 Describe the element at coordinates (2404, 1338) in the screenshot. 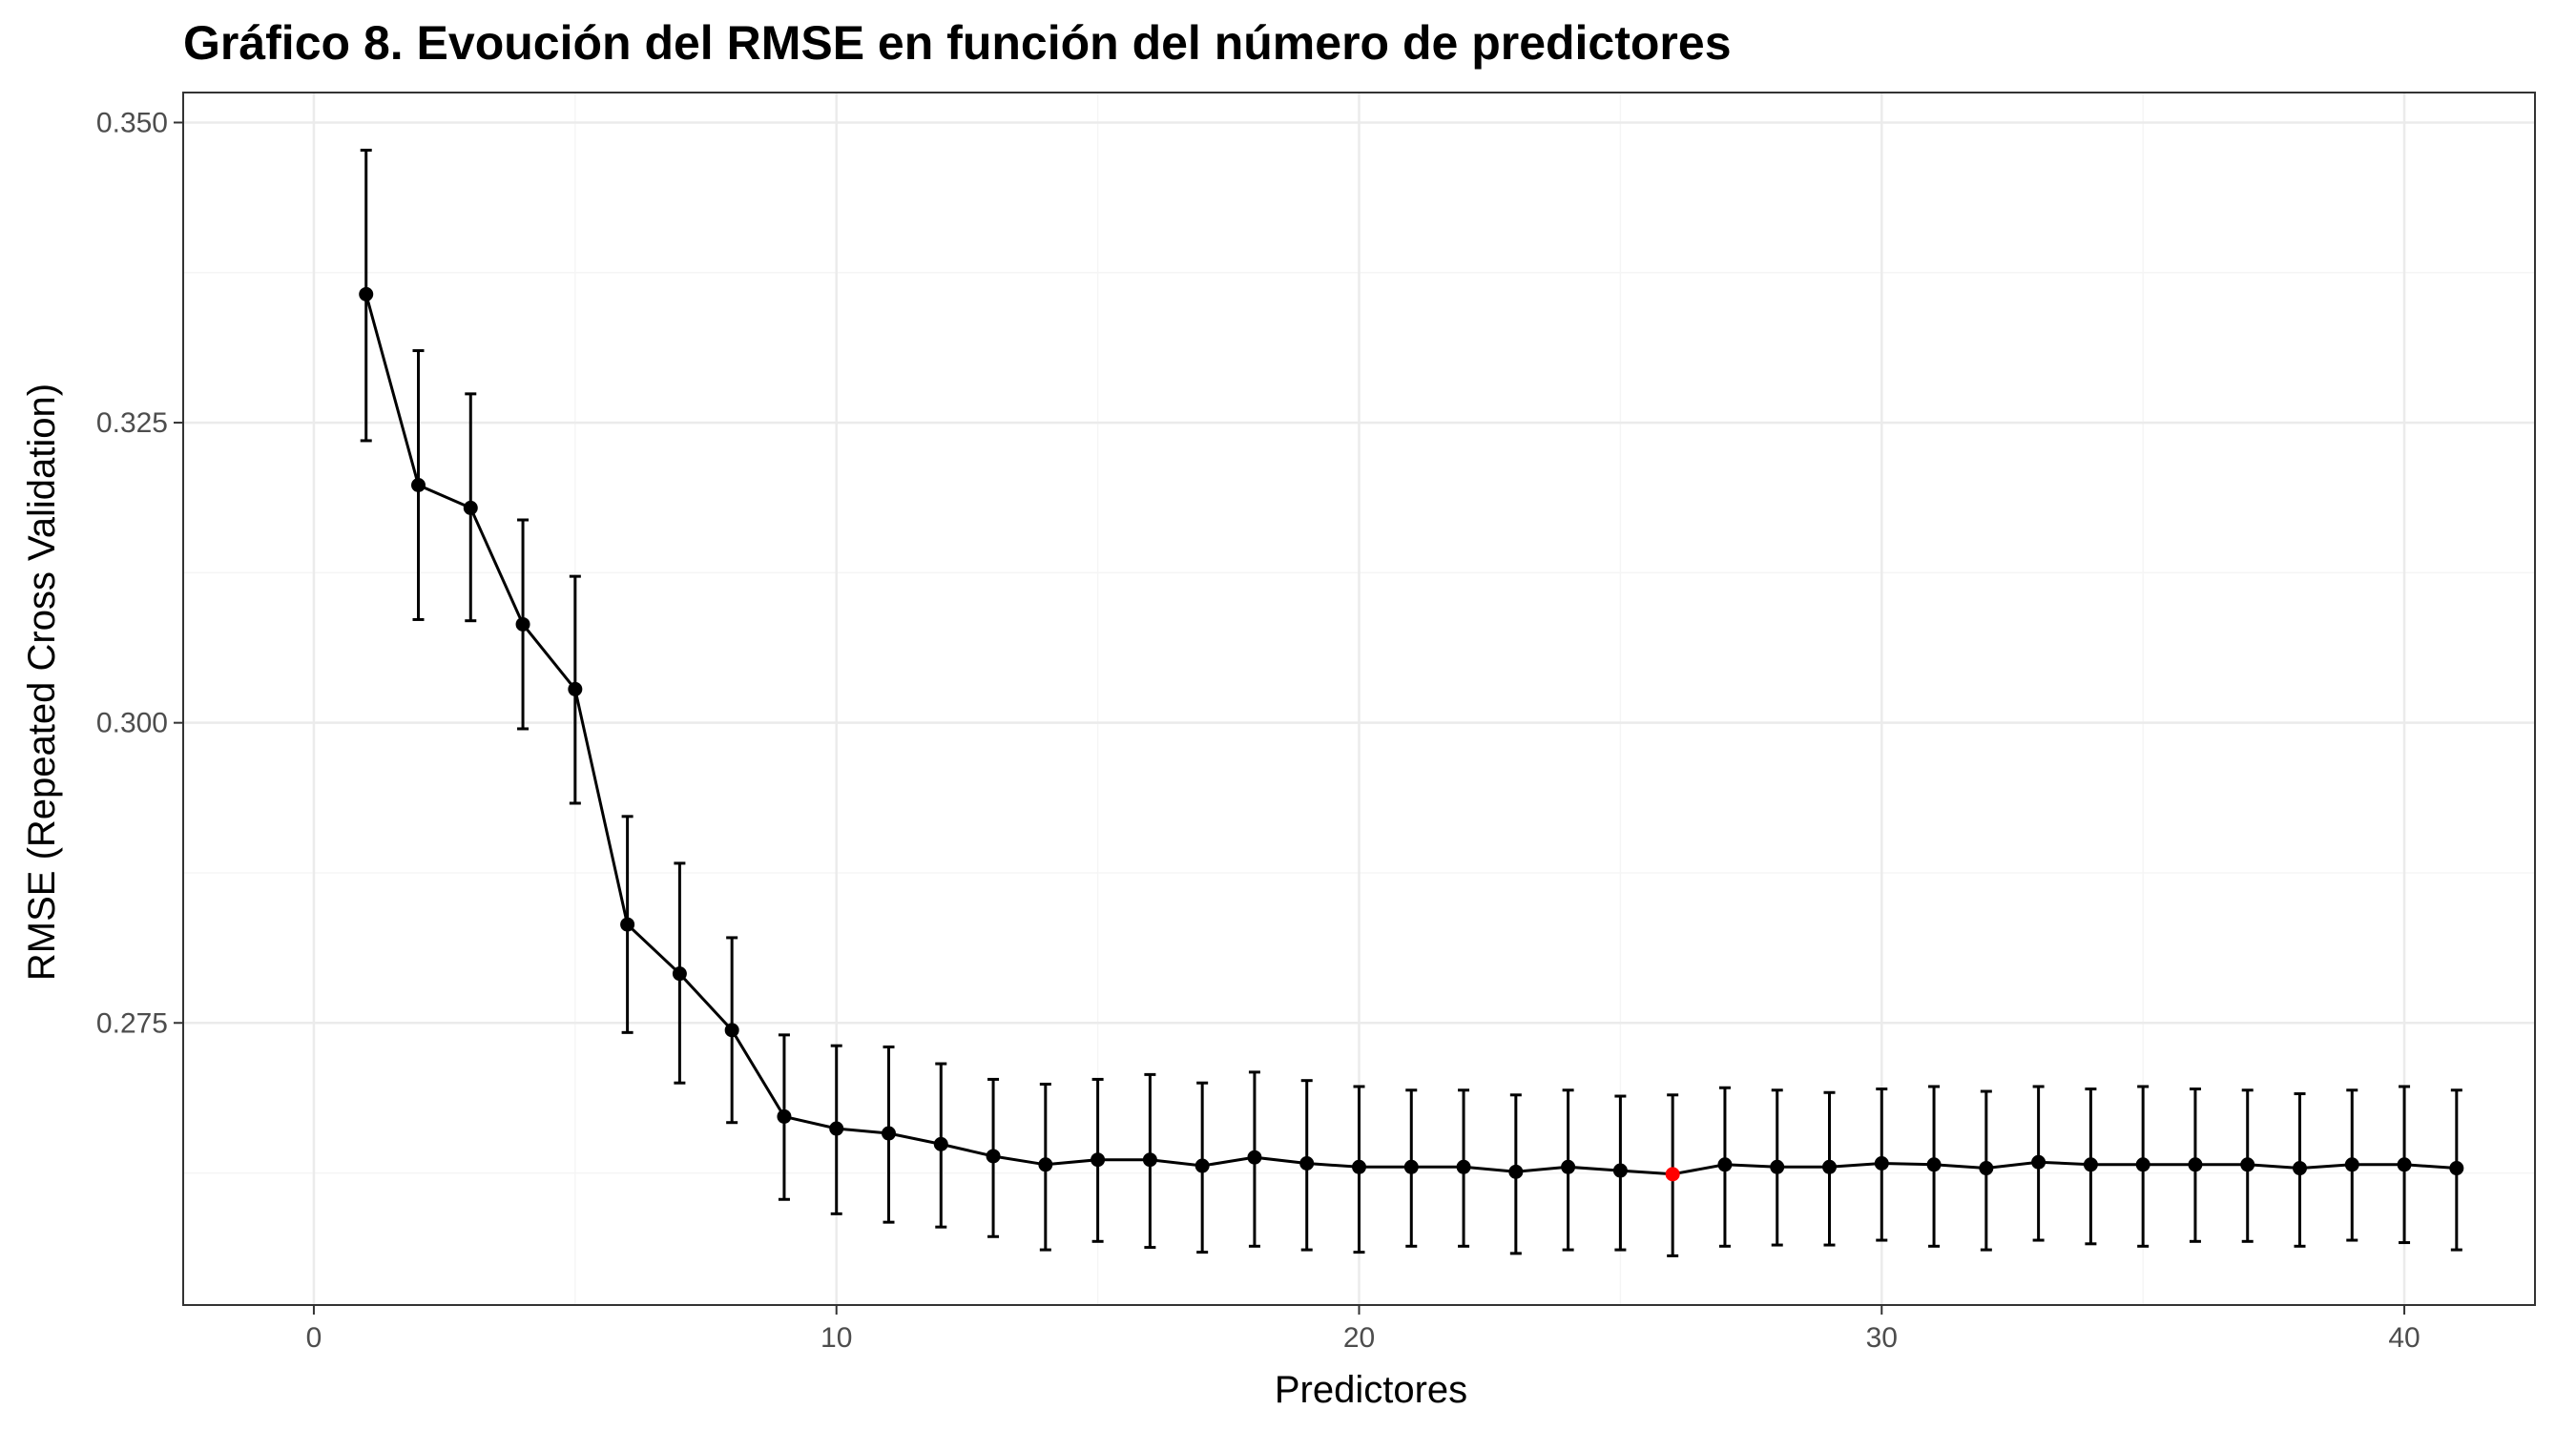

I see `x-tick-label: 40` at that location.